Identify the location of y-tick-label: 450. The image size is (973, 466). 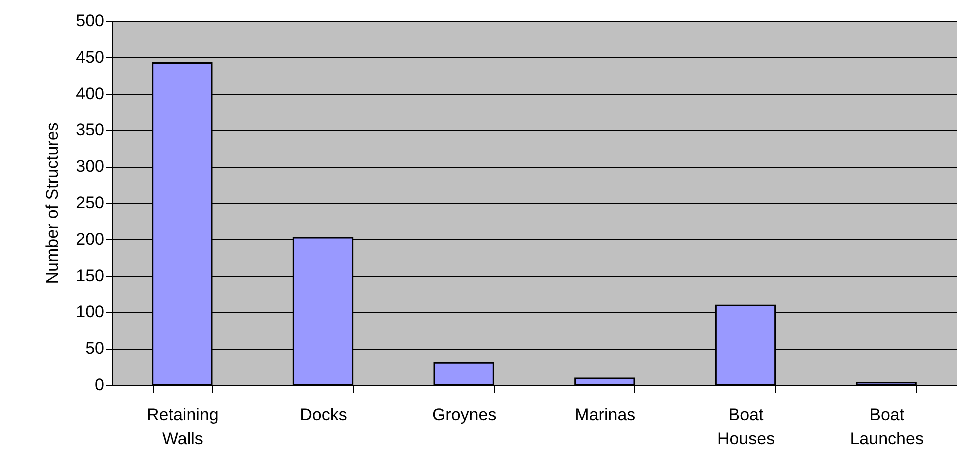
(90, 57).